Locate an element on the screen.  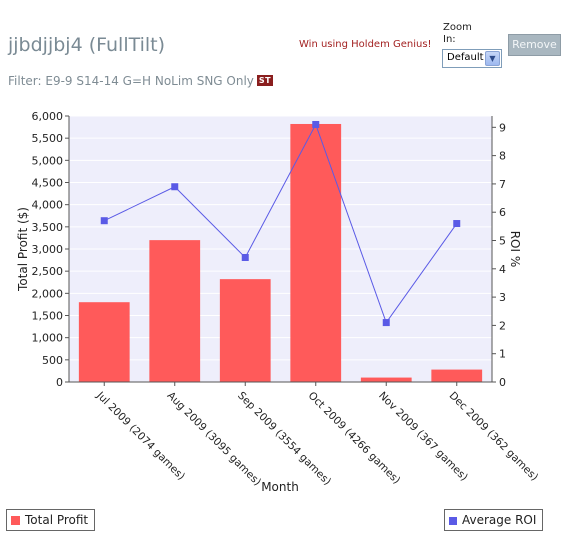
y-tick-label: 6,000 is located at coordinates (48, 116).